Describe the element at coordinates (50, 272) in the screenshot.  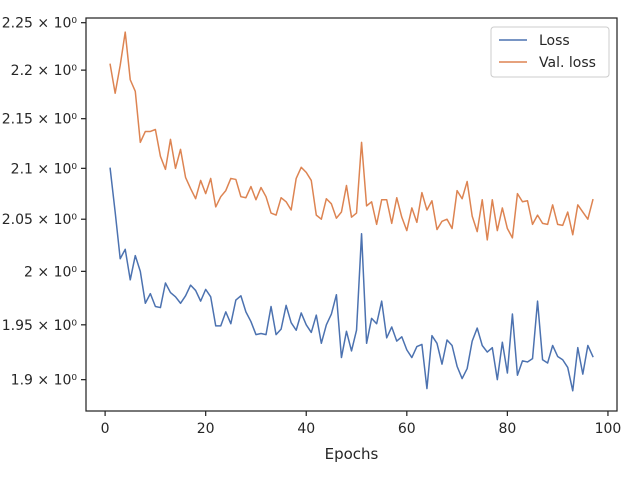
I see `y-tick-label: 2 × 10⁰` at that location.